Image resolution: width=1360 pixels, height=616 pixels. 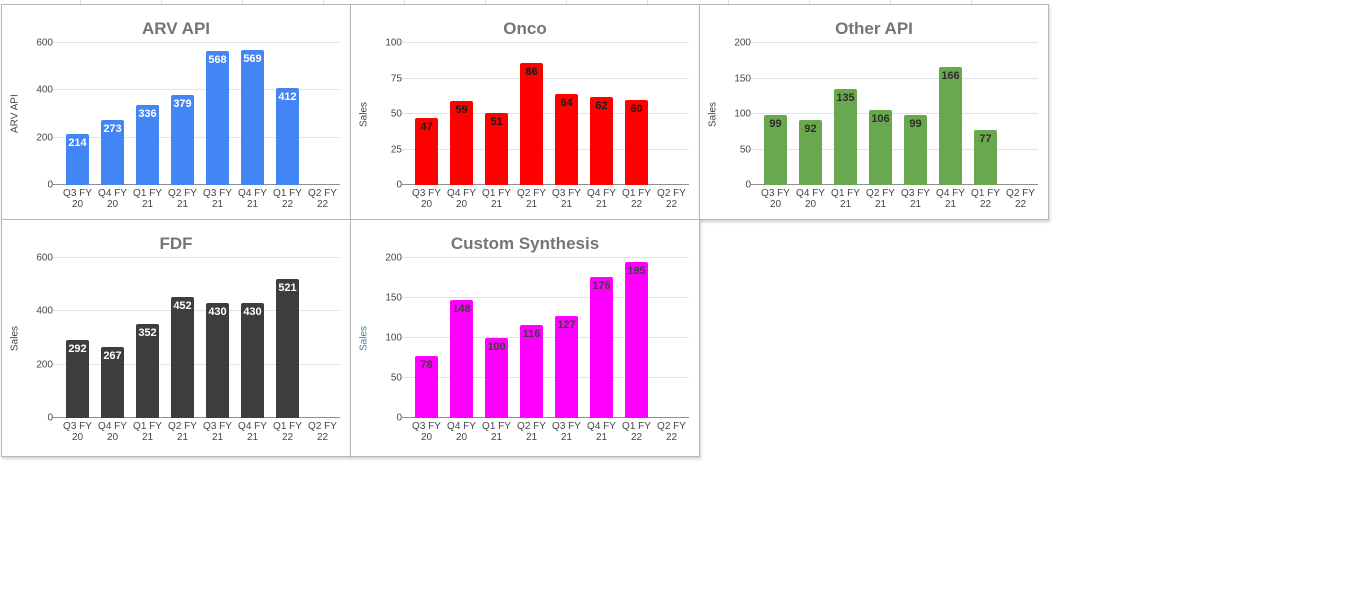 I want to click on bar: 412, so click(x=287, y=136).